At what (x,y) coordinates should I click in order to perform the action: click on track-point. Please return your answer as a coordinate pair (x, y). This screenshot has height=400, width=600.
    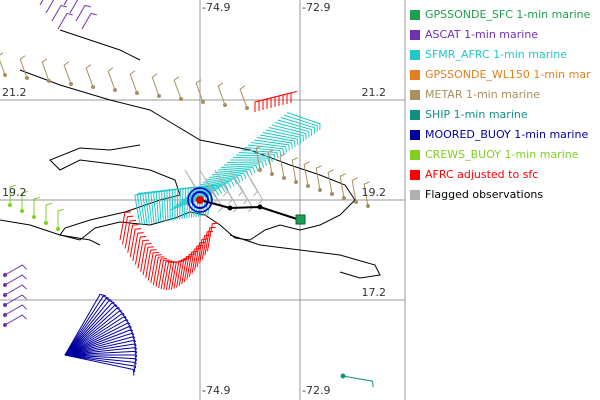
    Looking at the image, I should click on (260, 207).